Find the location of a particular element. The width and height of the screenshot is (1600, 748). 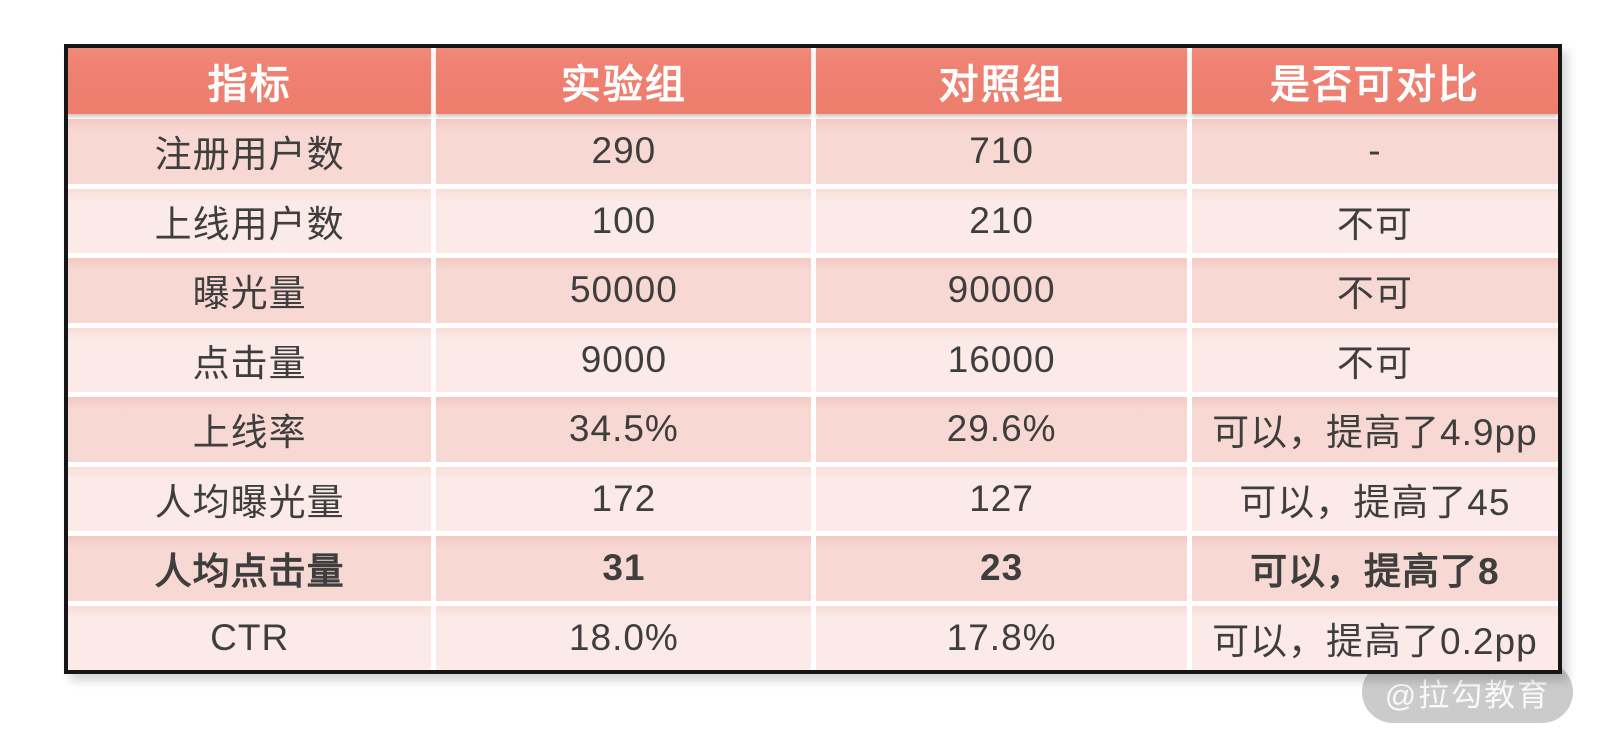

control-value-cell: 23 is located at coordinates (1001, 568).